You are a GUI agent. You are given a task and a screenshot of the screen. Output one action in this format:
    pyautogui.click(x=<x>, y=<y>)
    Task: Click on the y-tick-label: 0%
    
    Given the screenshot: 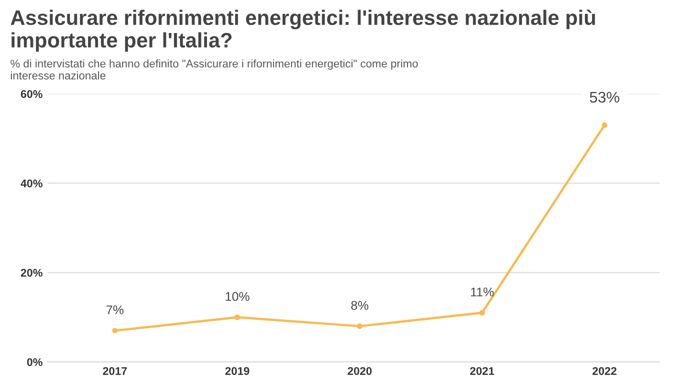 What is the action you would take?
    pyautogui.click(x=34, y=362)
    